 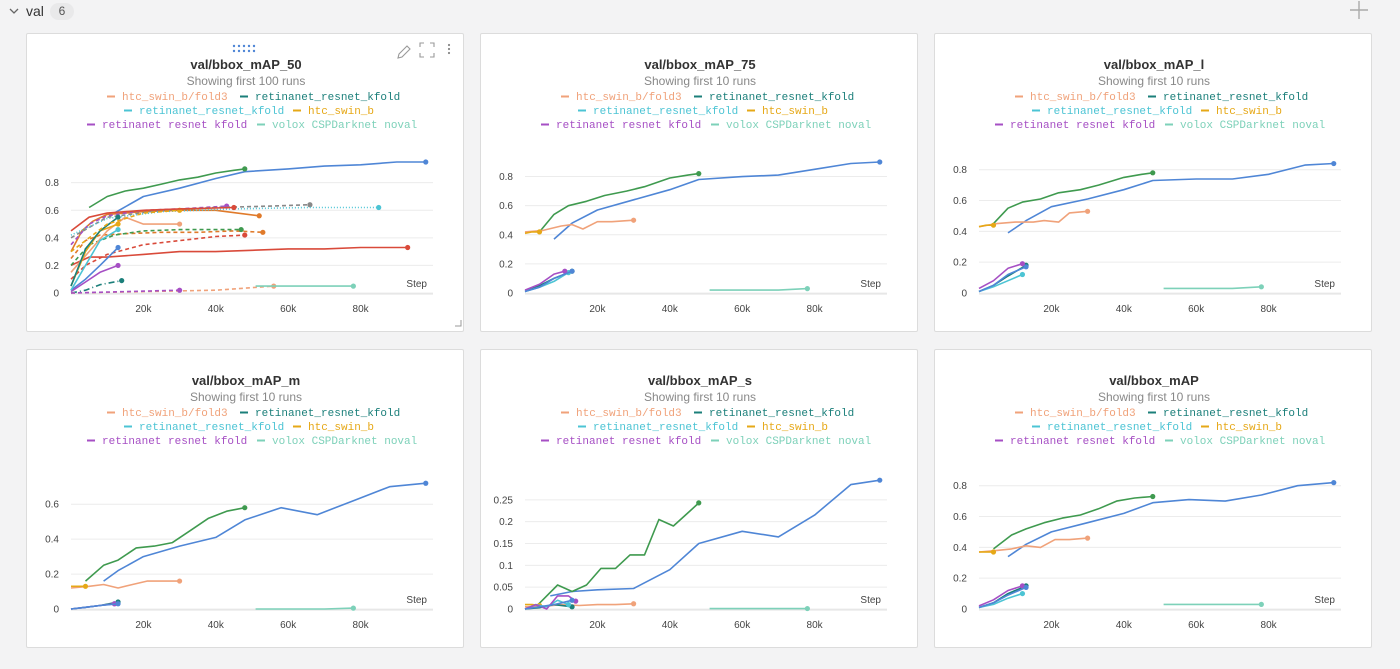 What do you see at coordinates (458, 323) in the screenshot?
I see `resize-handle-icon` at bounding box center [458, 323].